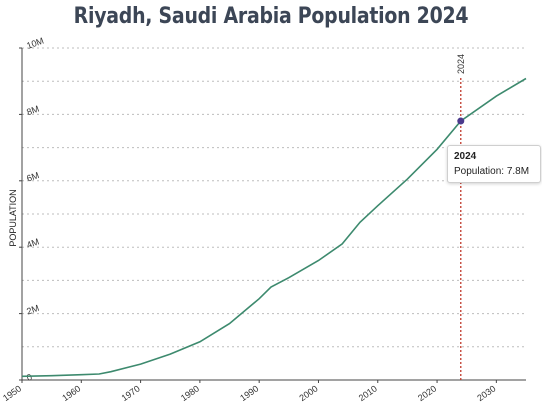 This screenshot has width=542, height=402. Describe the element at coordinates (427, 392) in the screenshot. I see `x-tick-label: 2020` at that location.